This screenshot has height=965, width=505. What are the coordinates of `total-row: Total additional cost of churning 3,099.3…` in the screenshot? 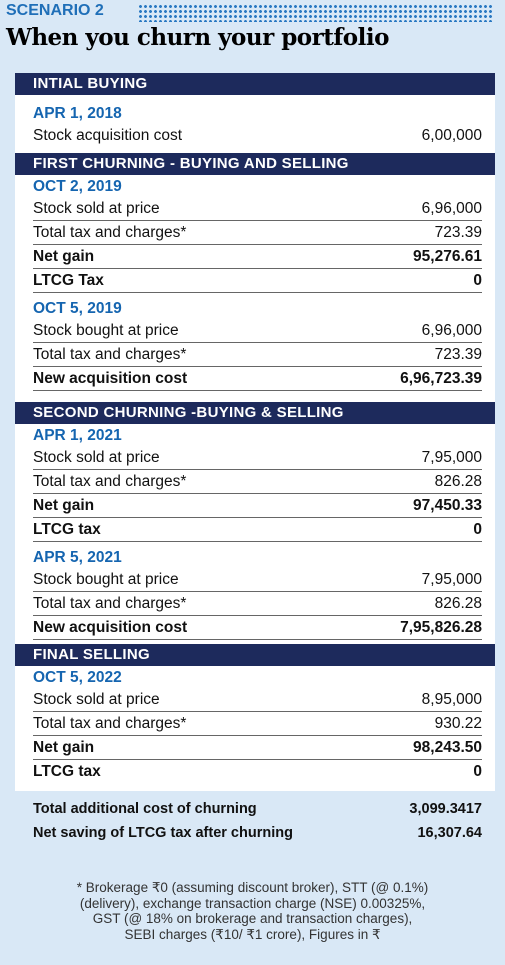 It's located at (257, 809).